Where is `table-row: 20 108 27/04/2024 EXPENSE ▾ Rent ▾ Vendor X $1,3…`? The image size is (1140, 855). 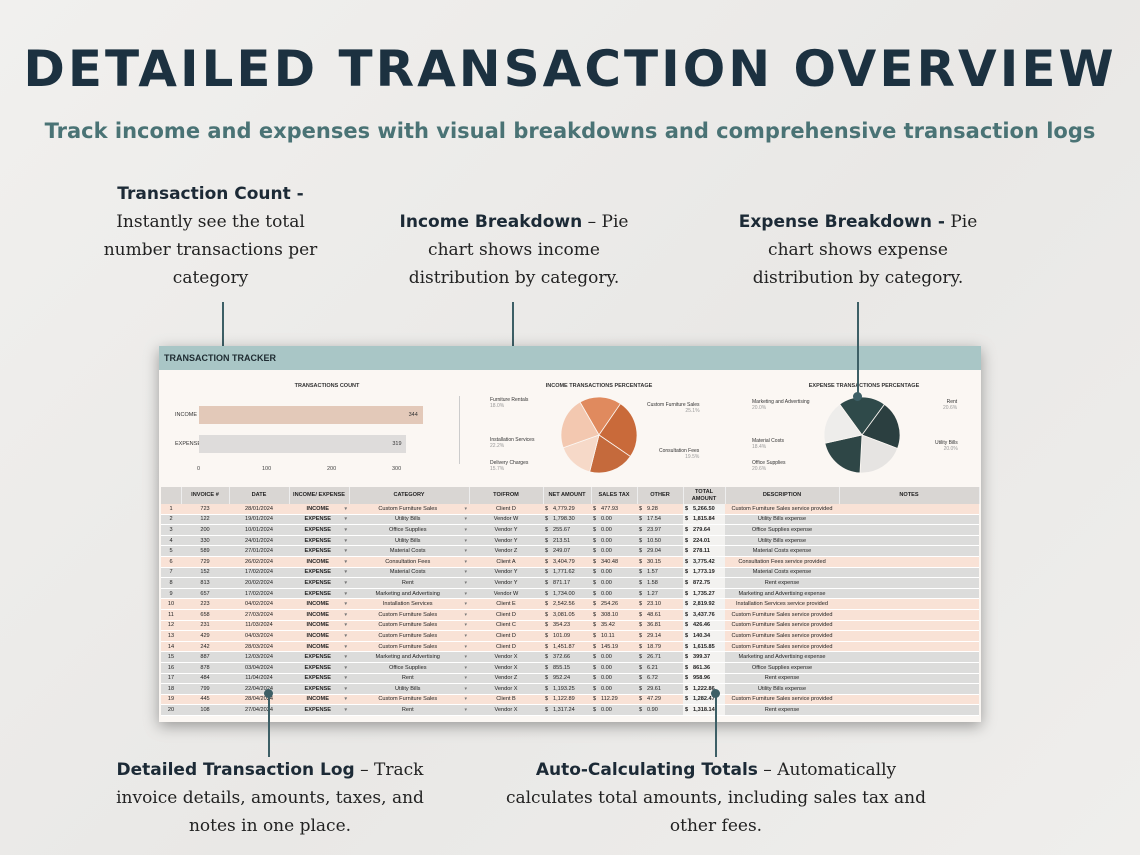 table-row: 20 108 27/04/2024 EXPENSE ▾ Rent ▾ Vendor X $1,3… is located at coordinates (570, 710).